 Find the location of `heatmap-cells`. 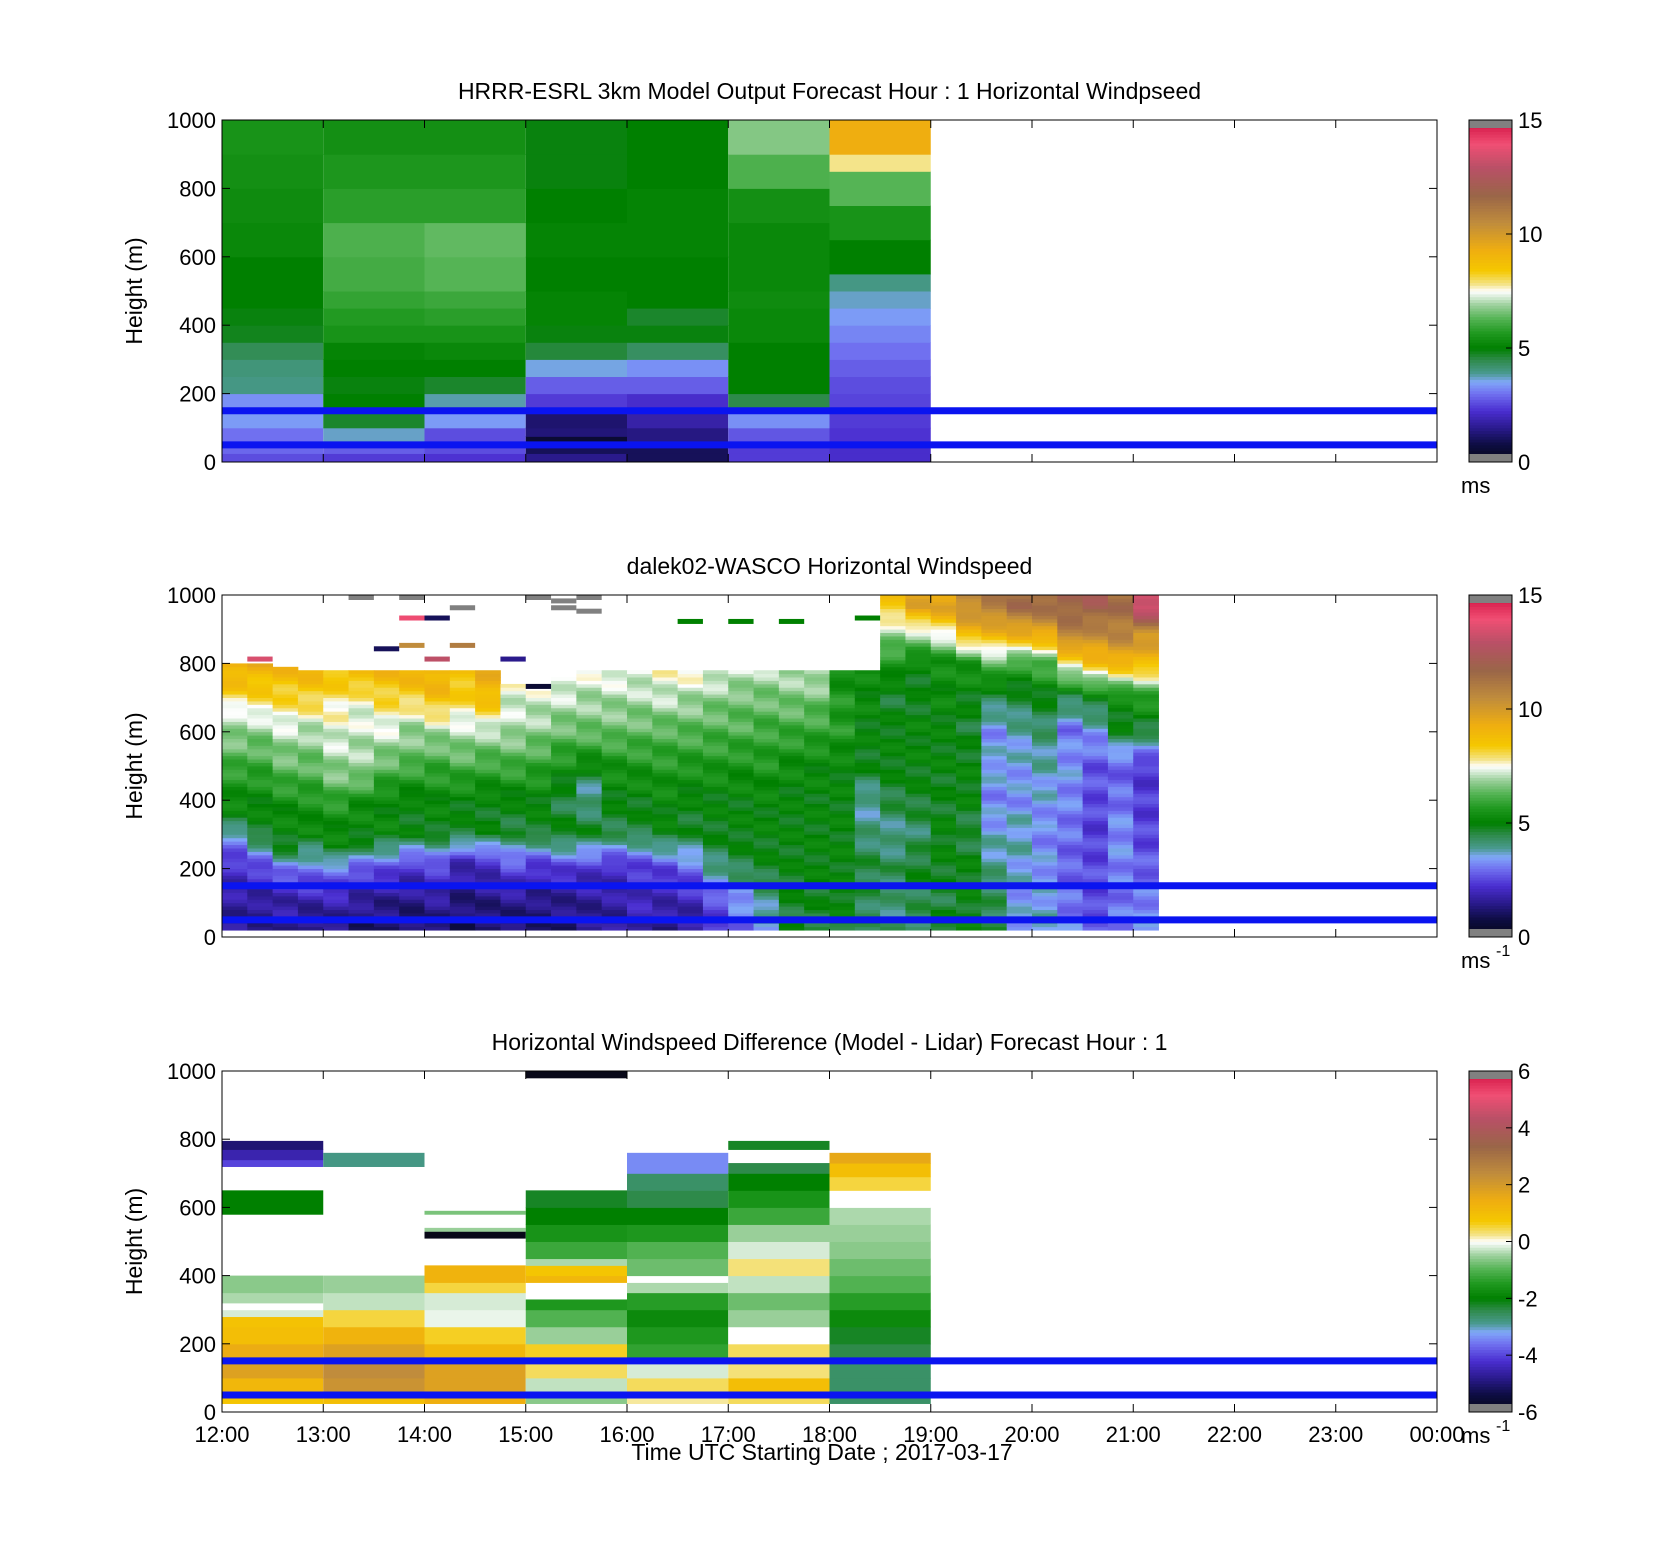

heatmap-cells is located at coordinates (576, 1237).